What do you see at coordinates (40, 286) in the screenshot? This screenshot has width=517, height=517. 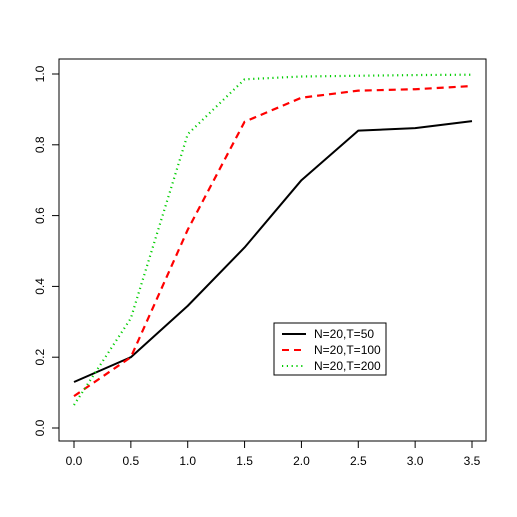 I see `y-tick-label: 0.4` at bounding box center [40, 286].